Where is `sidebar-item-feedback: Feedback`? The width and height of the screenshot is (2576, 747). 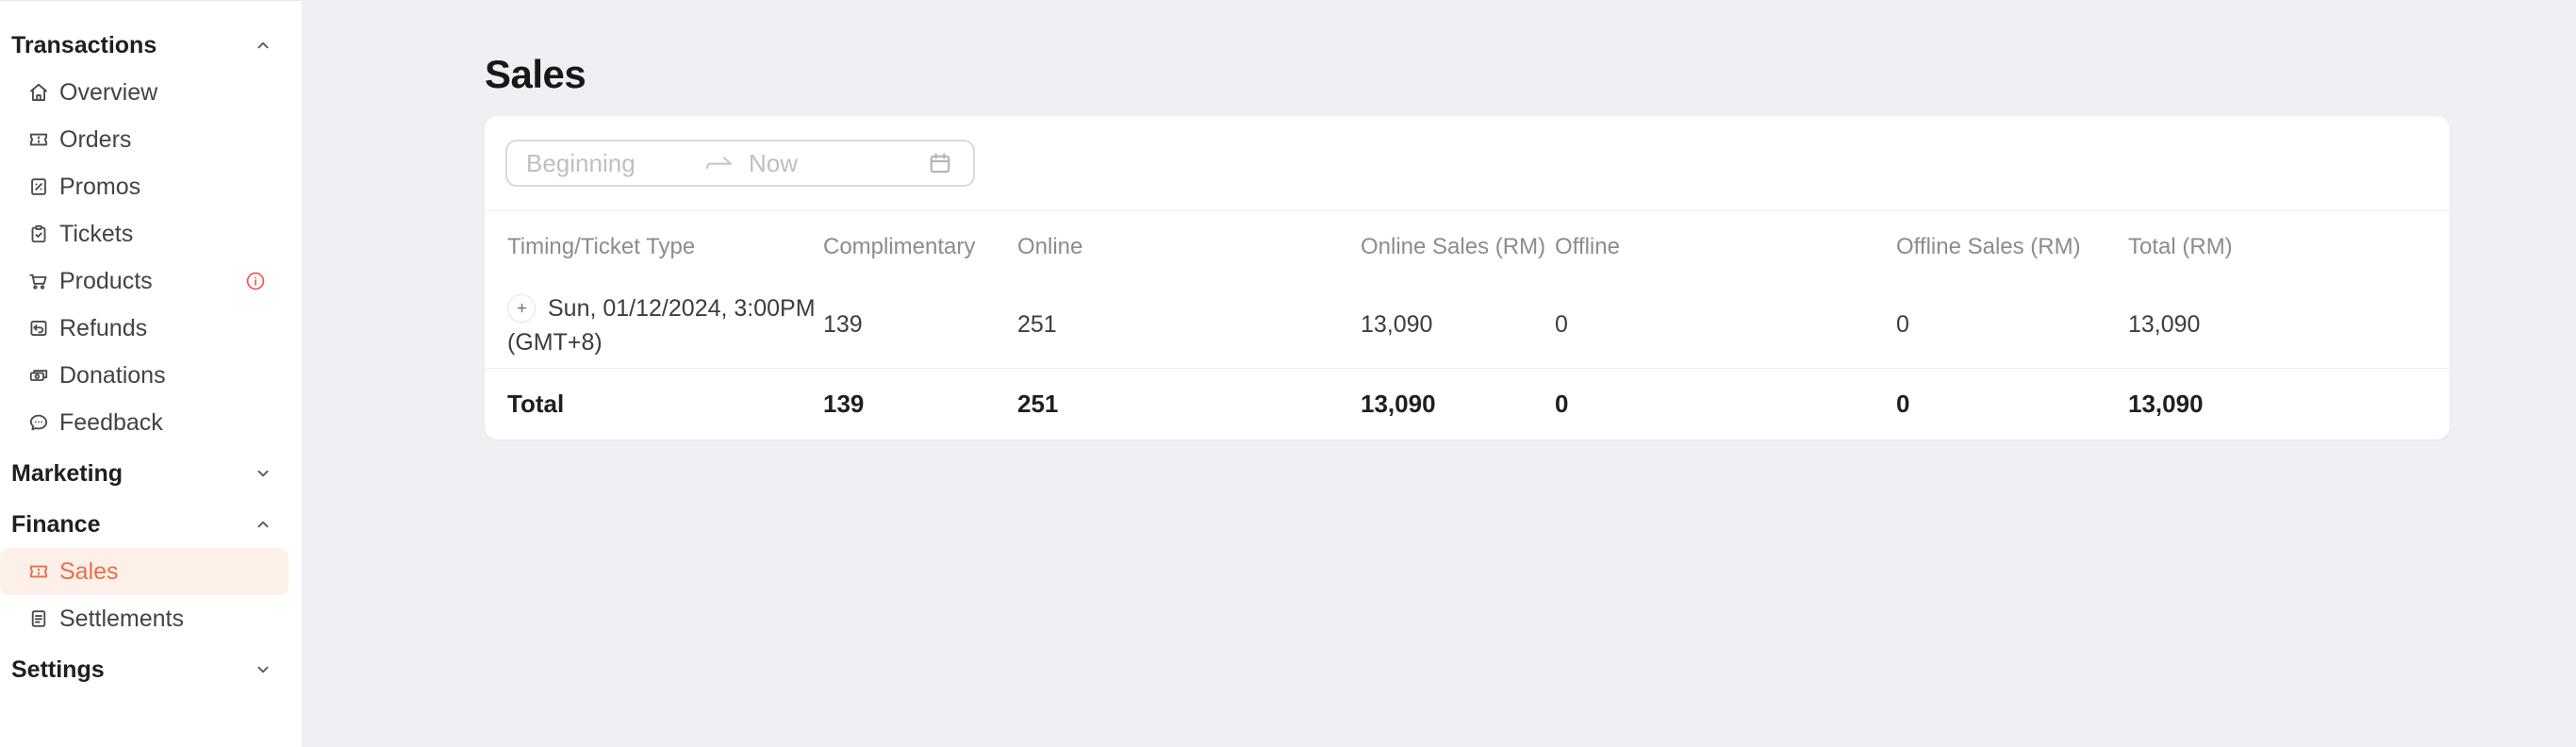
sidebar-item-feedback: Feedback is located at coordinates (151, 423).